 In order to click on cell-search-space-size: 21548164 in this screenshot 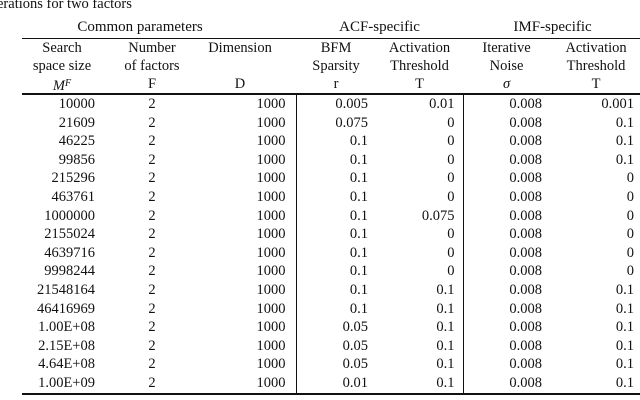, I will do `click(66, 289)`.